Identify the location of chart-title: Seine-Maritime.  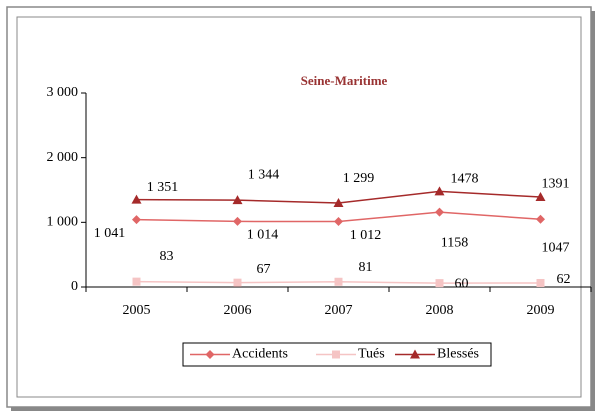
(344, 80).